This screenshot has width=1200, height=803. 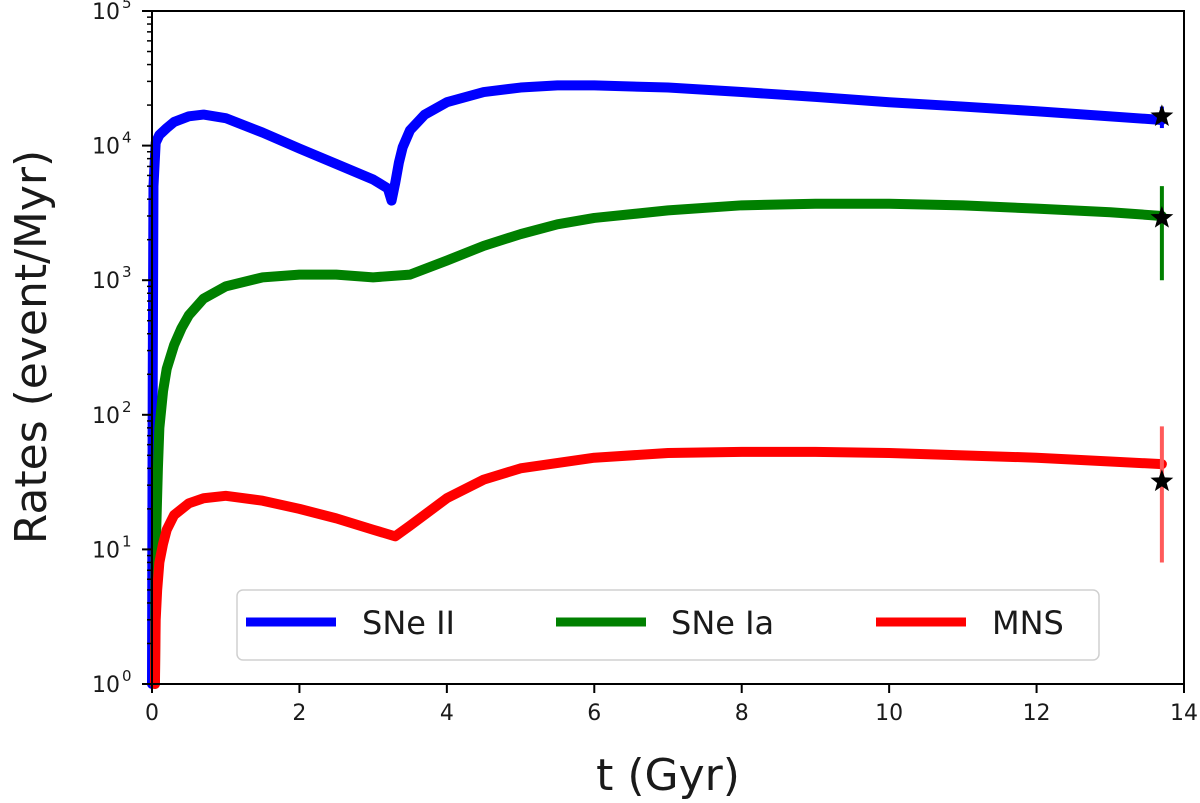 What do you see at coordinates (127, 407) in the screenshot?
I see `y-tick-exponent: 2` at bounding box center [127, 407].